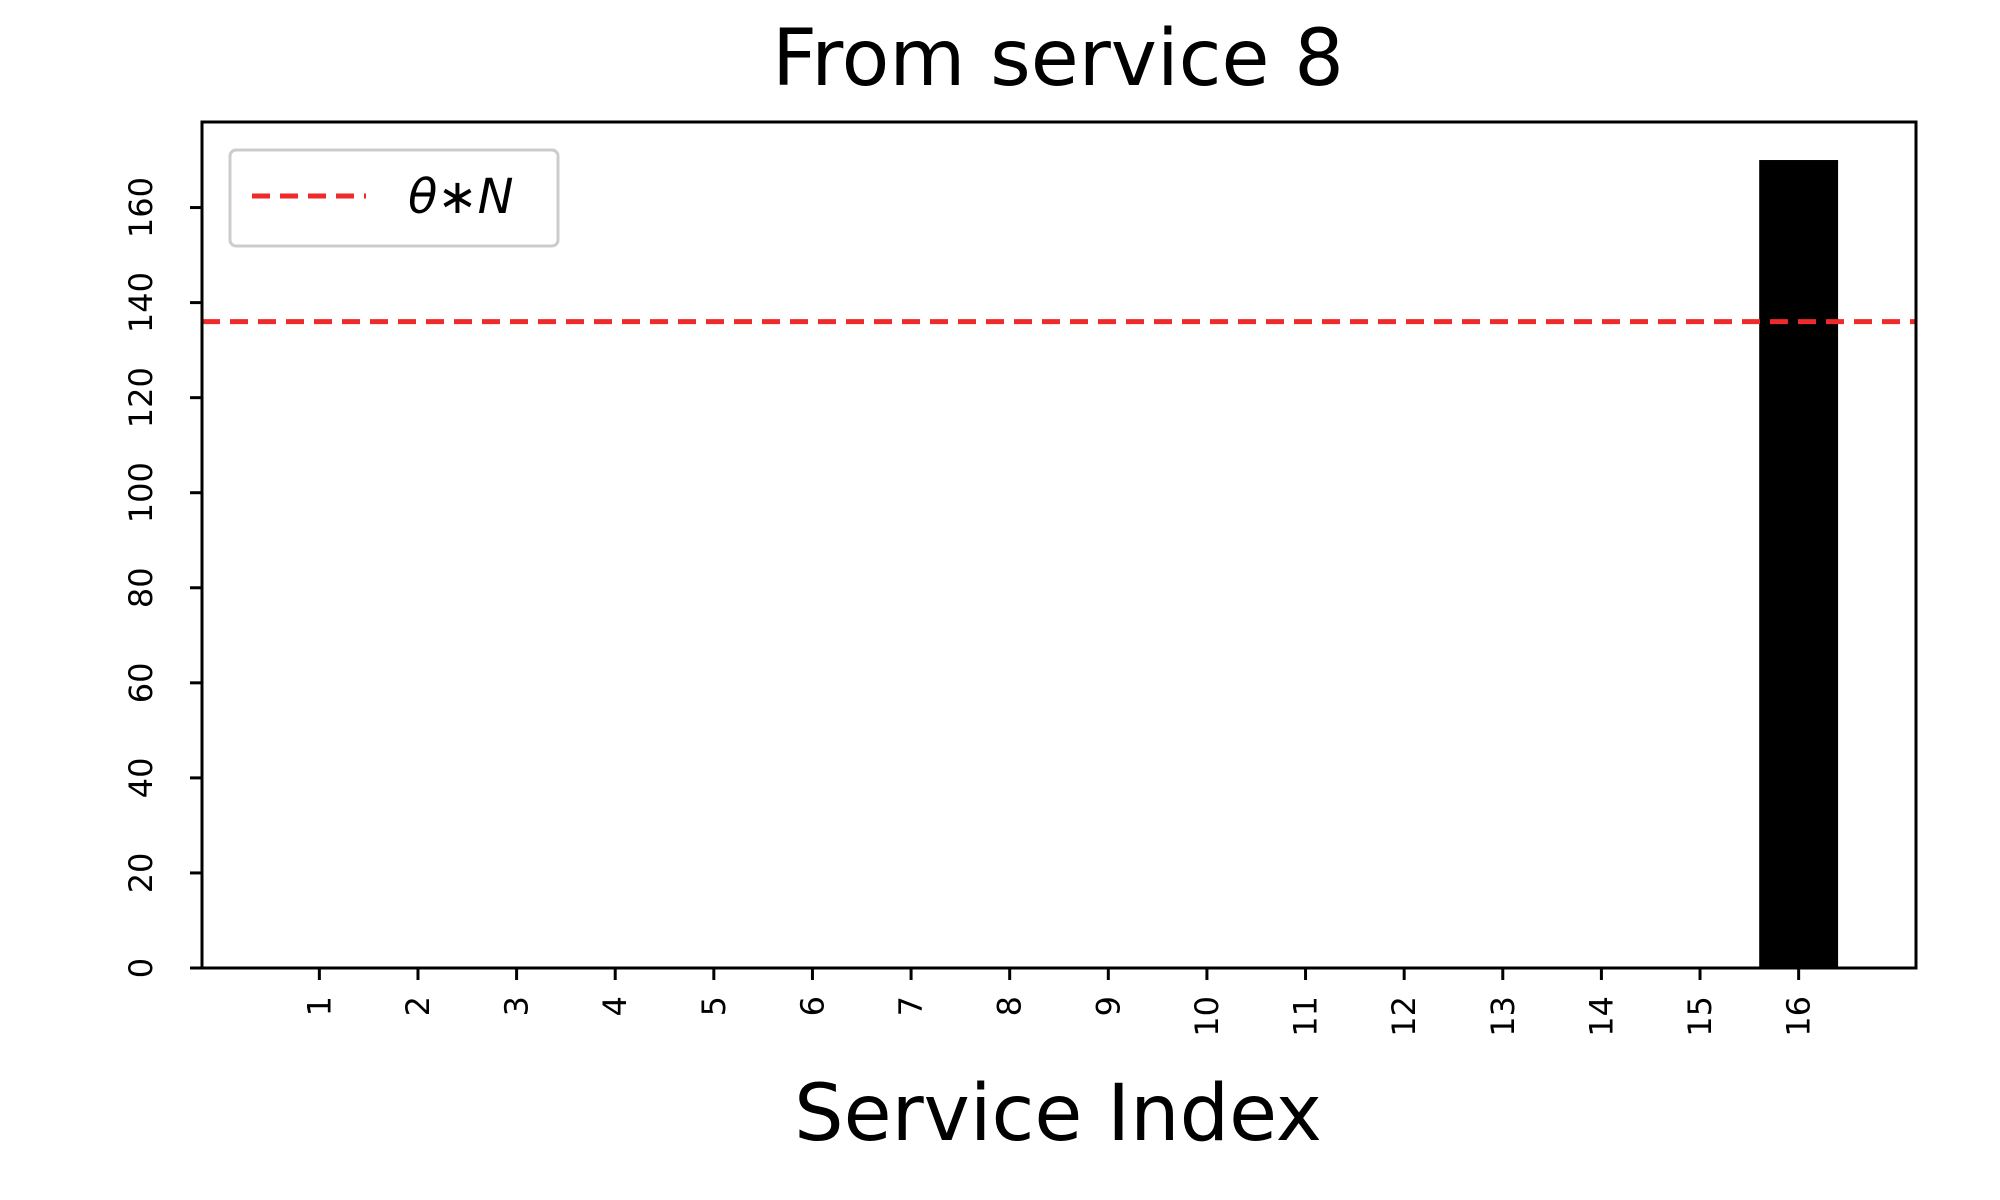  What do you see at coordinates (1010, 1006) in the screenshot?
I see `x-tick-label-8: 8` at bounding box center [1010, 1006].